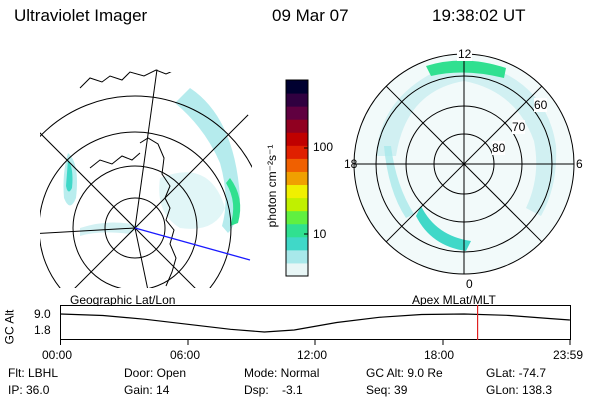 This screenshot has width=600, height=400. I want to click on gain-info: Gain: 14, so click(147, 390).